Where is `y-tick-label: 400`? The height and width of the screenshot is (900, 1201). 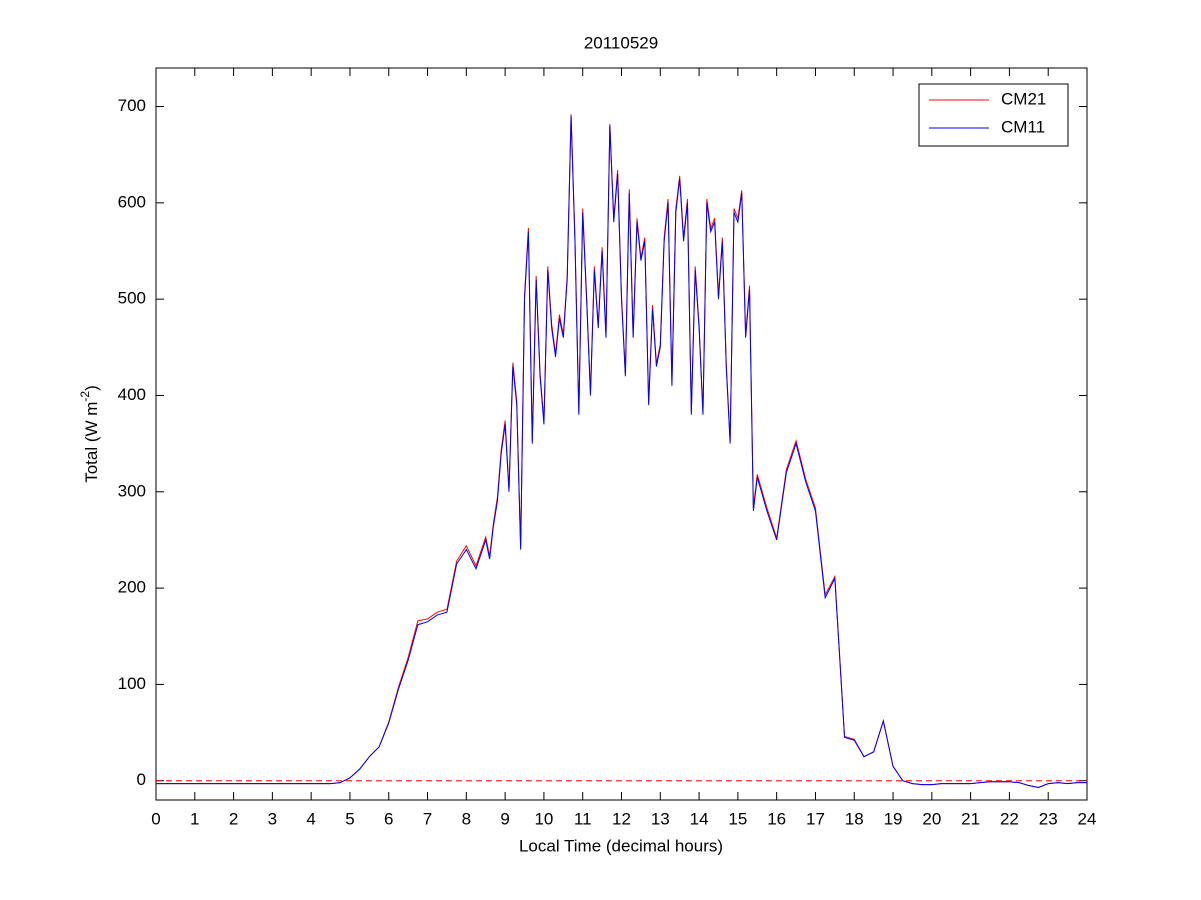
y-tick-label: 400 is located at coordinates (132, 394).